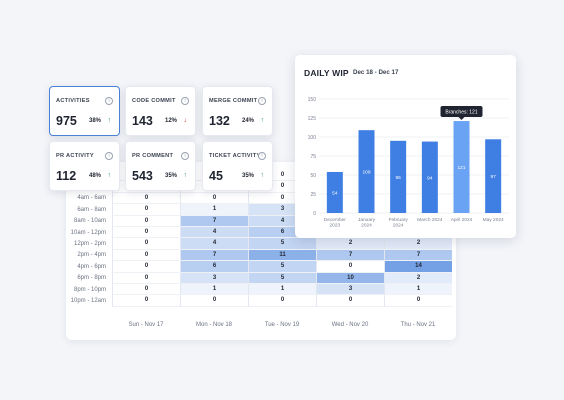  I want to click on stat-card-pr-activity: PR ACTIVITY i 112 48% ↑, so click(84, 166).